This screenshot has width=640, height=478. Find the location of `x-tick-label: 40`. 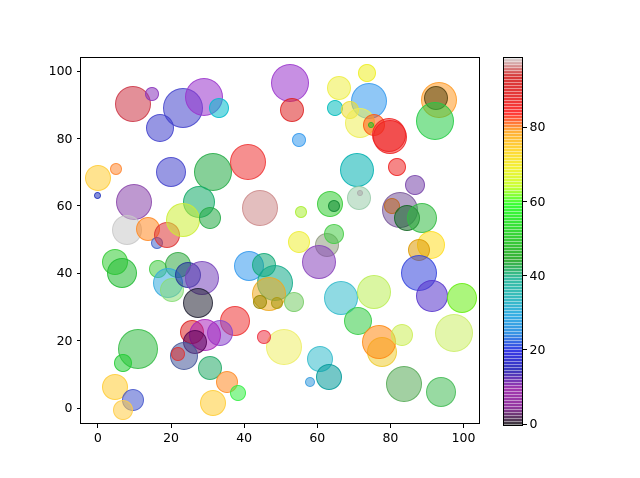

x-tick-label: 40 is located at coordinates (244, 437).